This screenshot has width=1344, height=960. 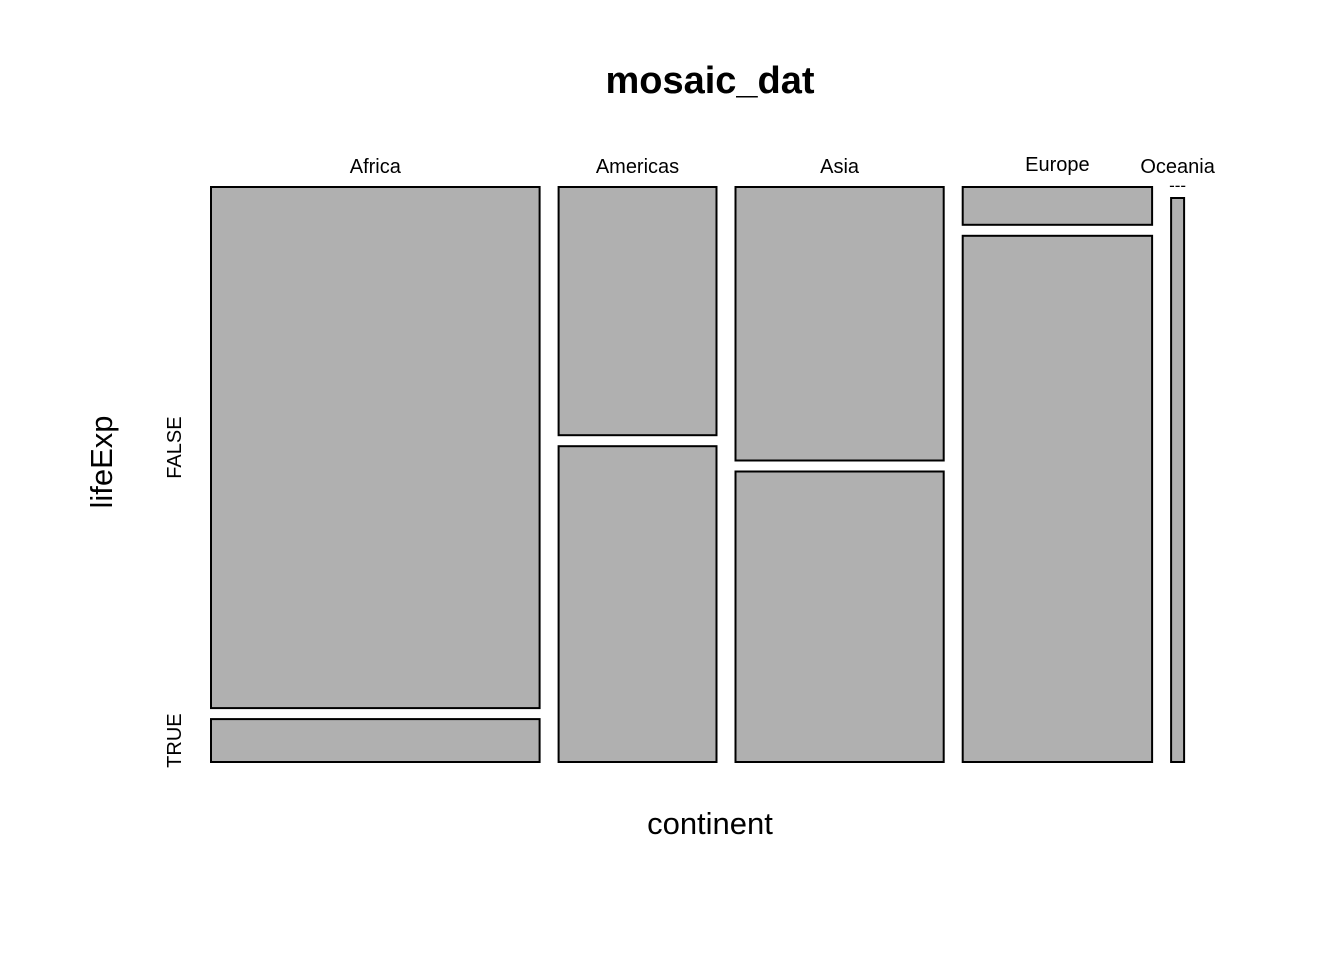 I want to click on column-label-africa: Africa, so click(x=376, y=167).